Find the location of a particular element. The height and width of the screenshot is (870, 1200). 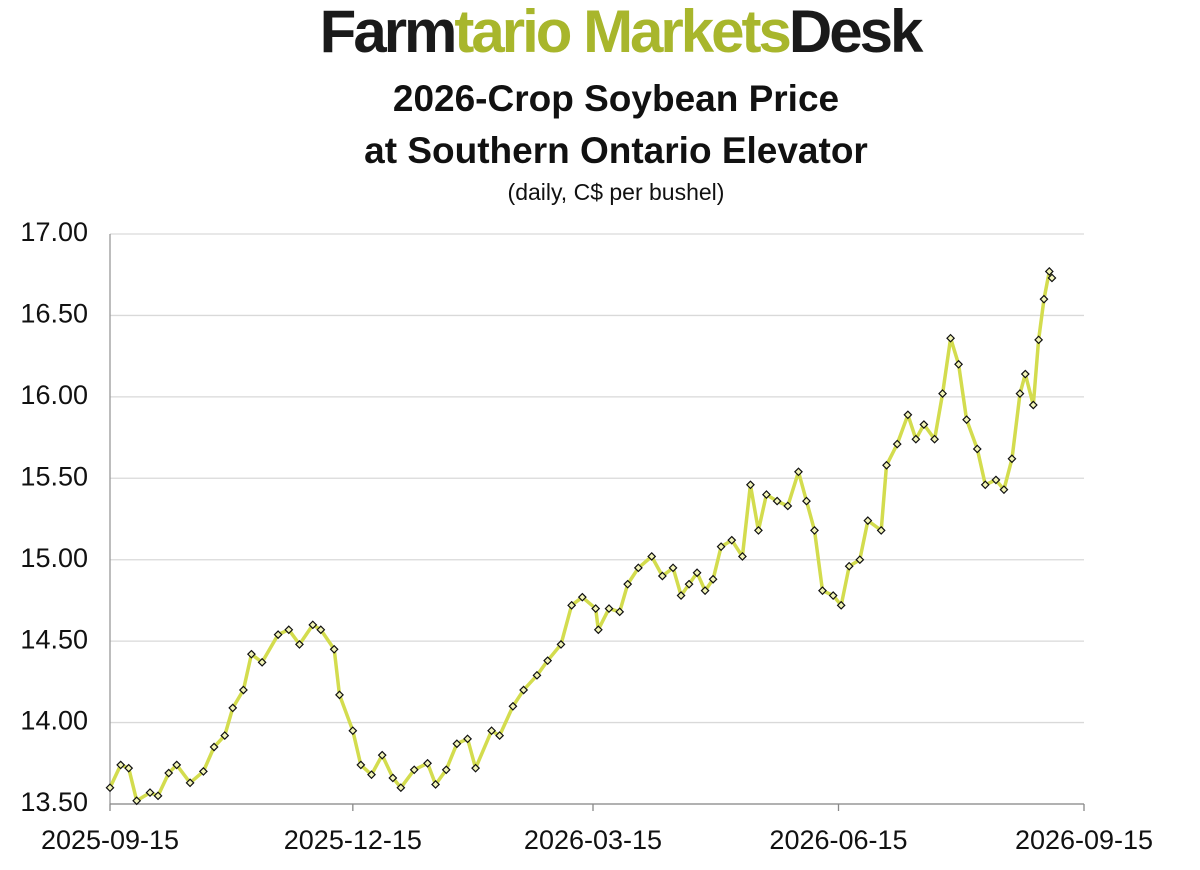

x-tick-label: 2025-09-15 is located at coordinates (110, 840).